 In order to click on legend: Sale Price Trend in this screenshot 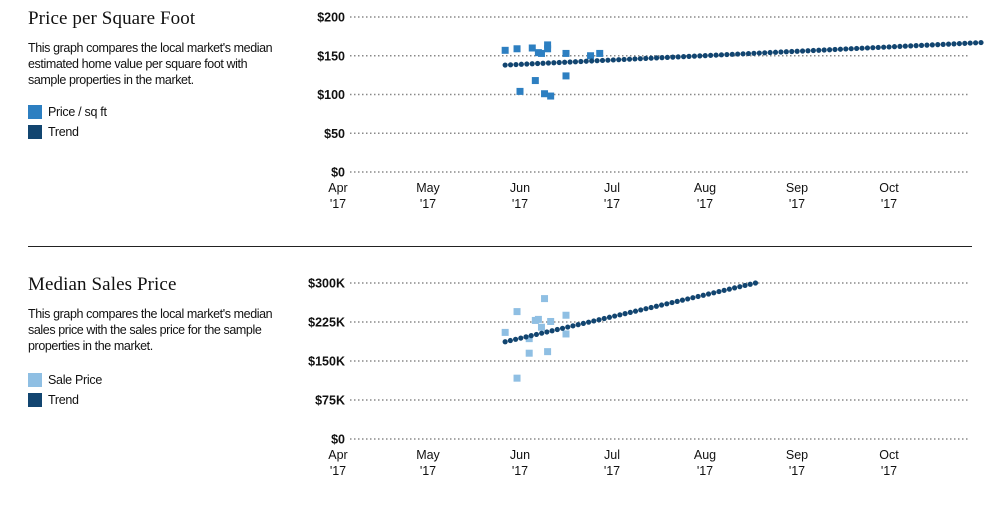, I will do `click(153, 390)`.